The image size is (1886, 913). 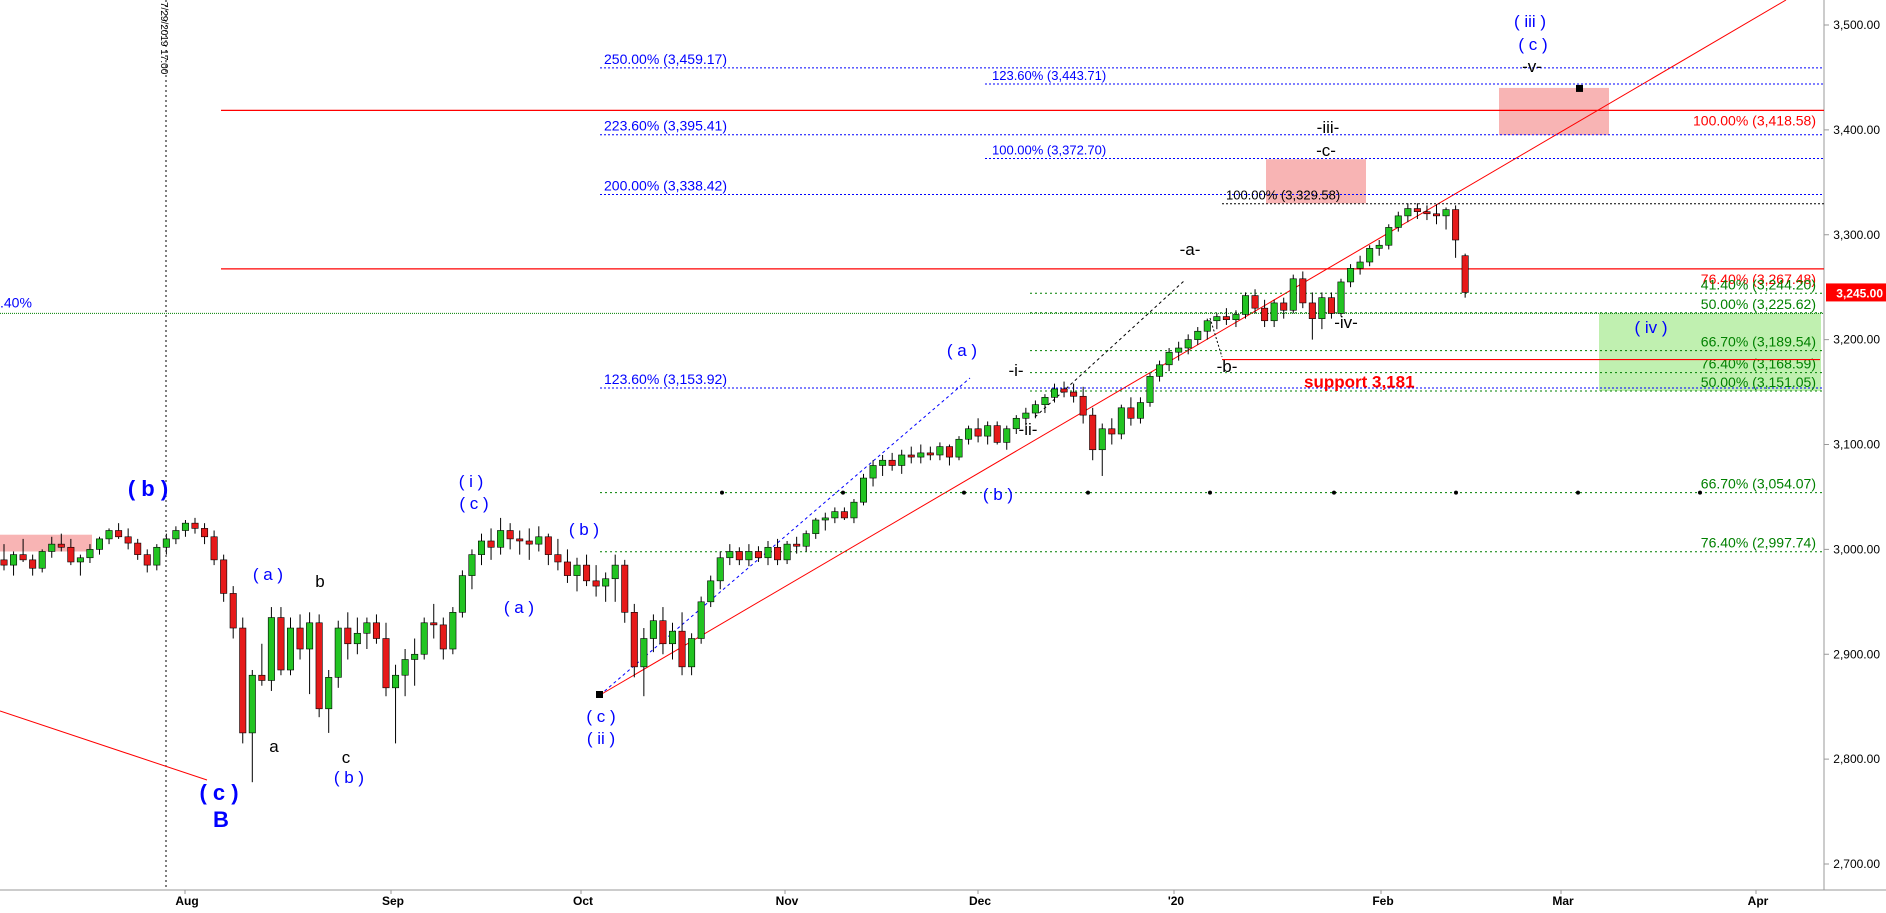 What do you see at coordinates (1216, 337) in the screenshot?
I see `wave-b-connector` at bounding box center [1216, 337].